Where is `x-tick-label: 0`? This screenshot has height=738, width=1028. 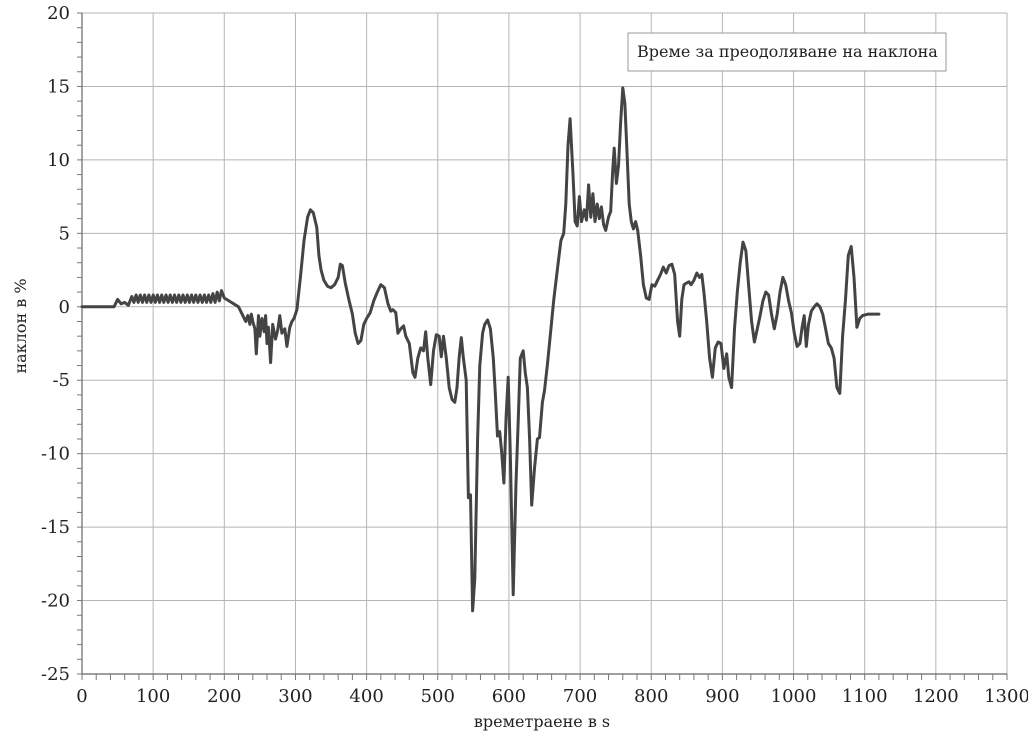 x-tick-label: 0 is located at coordinates (81, 696).